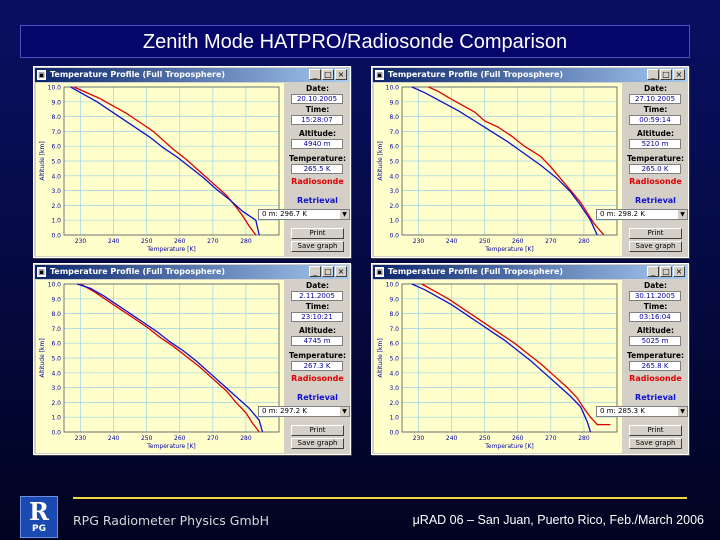  What do you see at coordinates (655, 296) in the screenshot?
I see `date-value: 30.11.2005` at bounding box center [655, 296].